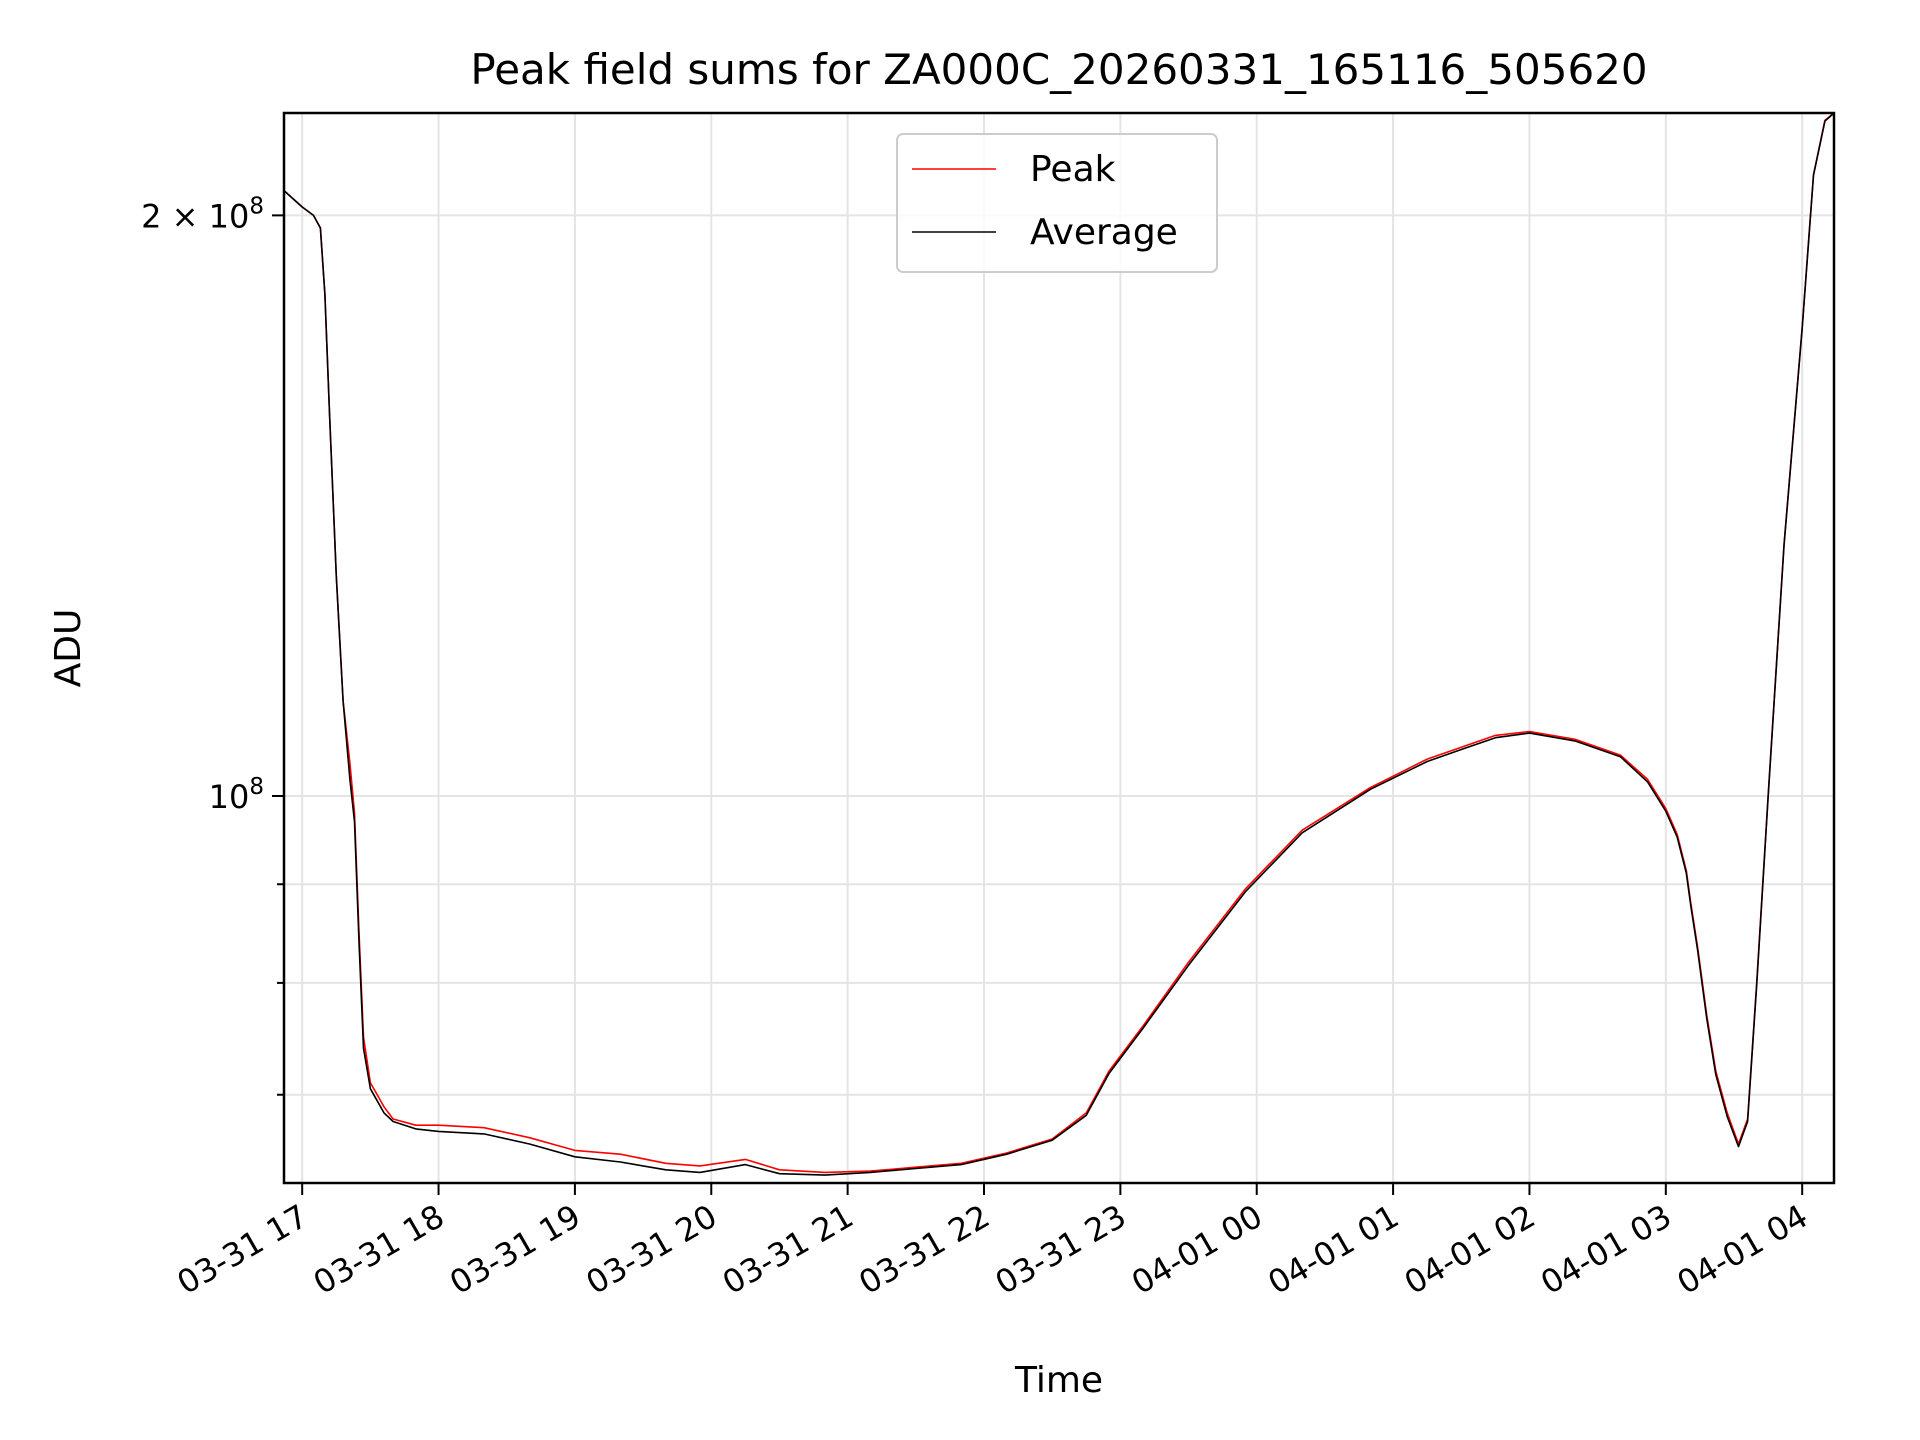 The height and width of the screenshot is (1440, 1920). Describe the element at coordinates (1073, 169) in the screenshot. I see `legend-label-peak: Peak` at that location.